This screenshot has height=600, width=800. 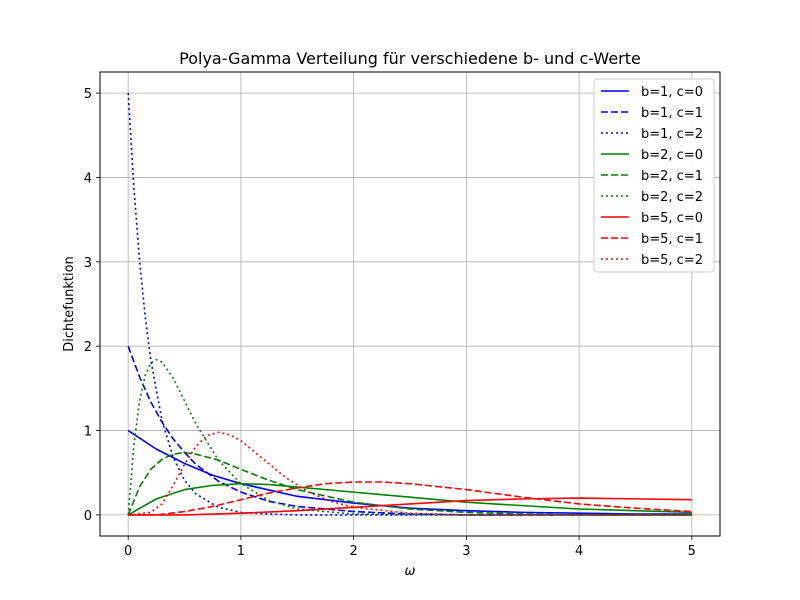 I want to click on y-tick-label: 1, so click(x=88, y=432).